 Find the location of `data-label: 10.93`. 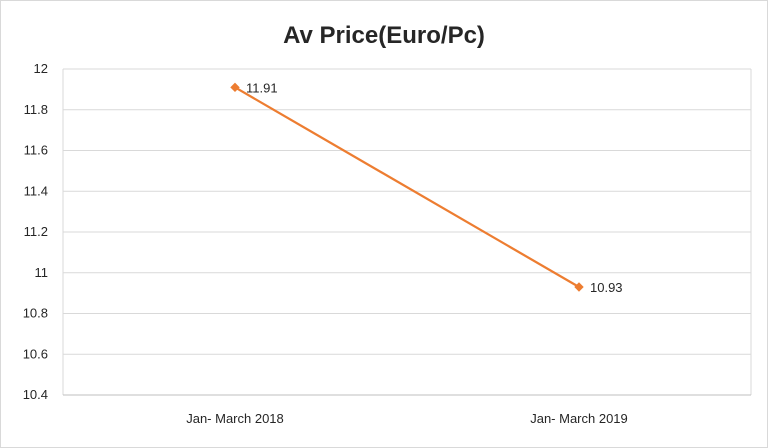

data-label: 10.93 is located at coordinates (606, 287).